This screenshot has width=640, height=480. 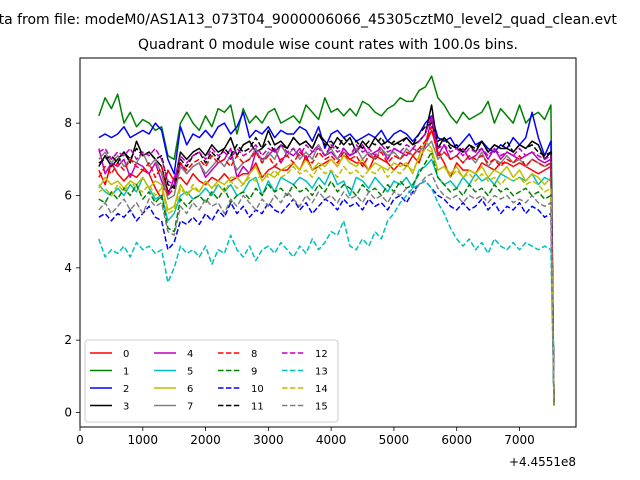 What do you see at coordinates (542, 462) in the screenshot?
I see `x-axis-offset-label: +4.4551e8` at bounding box center [542, 462].